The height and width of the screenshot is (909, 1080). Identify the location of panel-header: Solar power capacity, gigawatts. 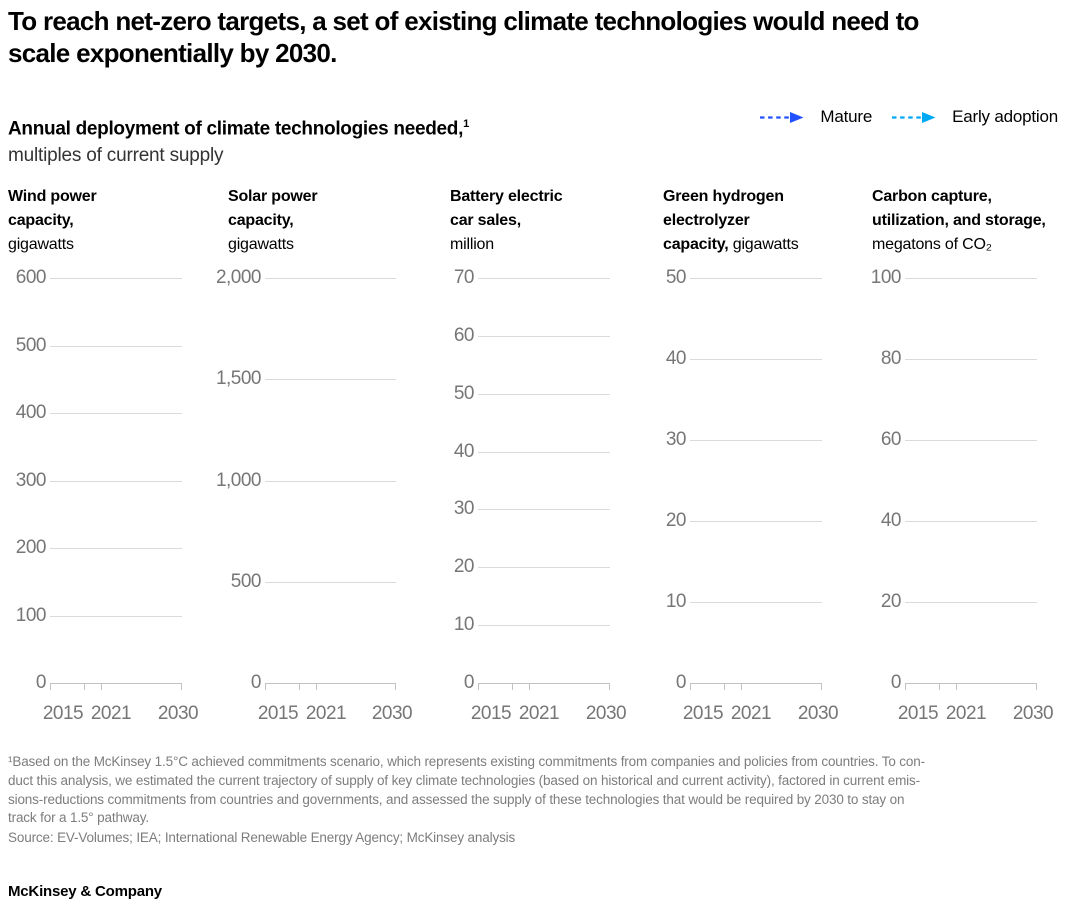
(273, 221).